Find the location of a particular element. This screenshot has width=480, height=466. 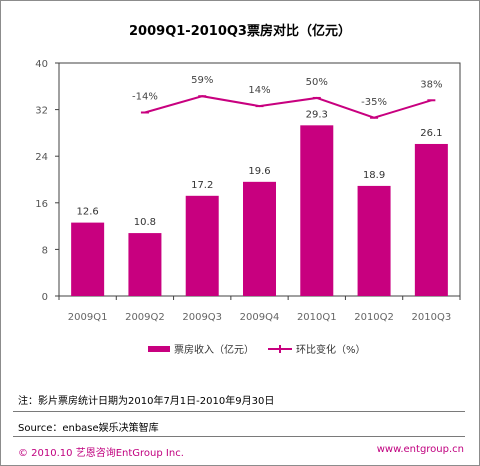

line-label: -14% is located at coordinates (145, 97).